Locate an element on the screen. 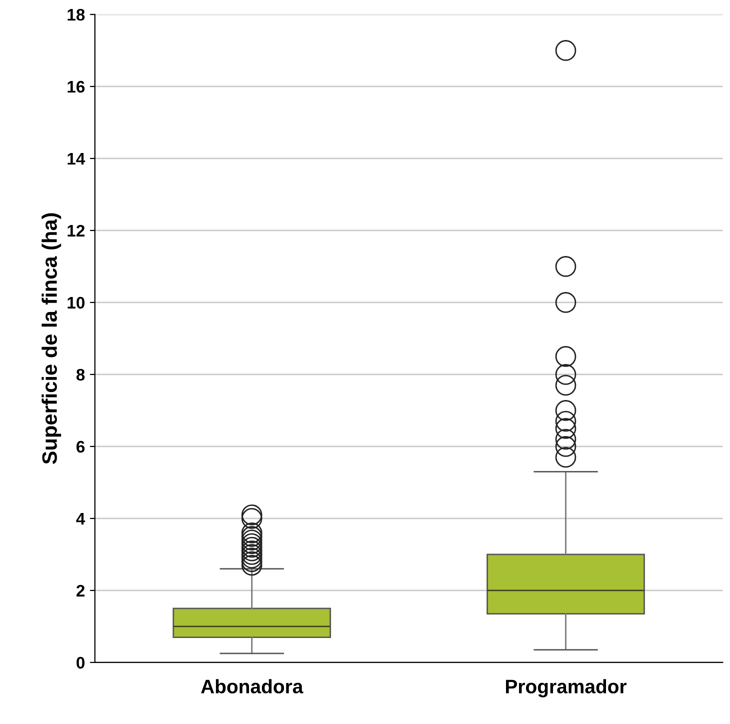 This screenshot has width=730, height=724. y-tick-label: 8 is located at coordinates (80, 374).